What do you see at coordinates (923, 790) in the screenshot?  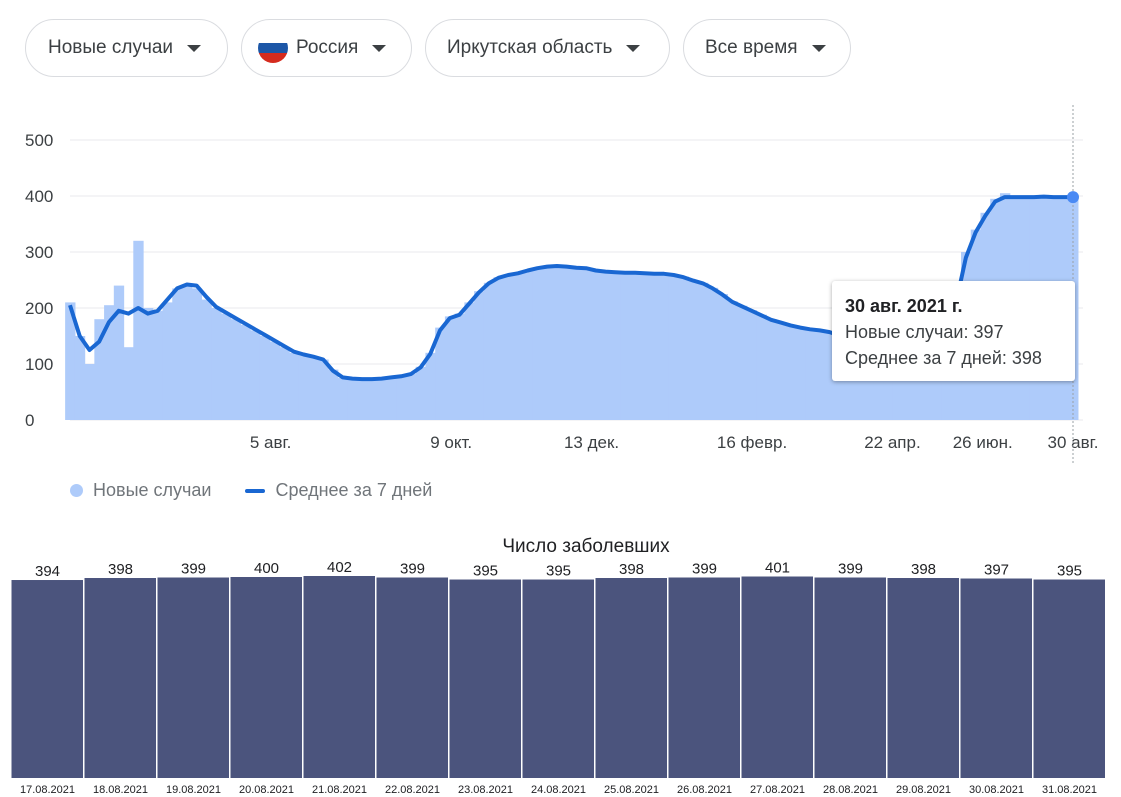 I see `bar-date-label: 29.08.2021` at bounding box center [923, 790].